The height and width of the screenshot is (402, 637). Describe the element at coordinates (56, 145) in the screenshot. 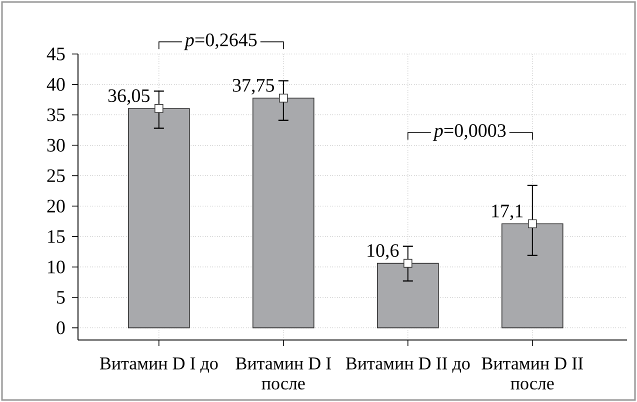

I see `y-tick-label: 30` at that location.